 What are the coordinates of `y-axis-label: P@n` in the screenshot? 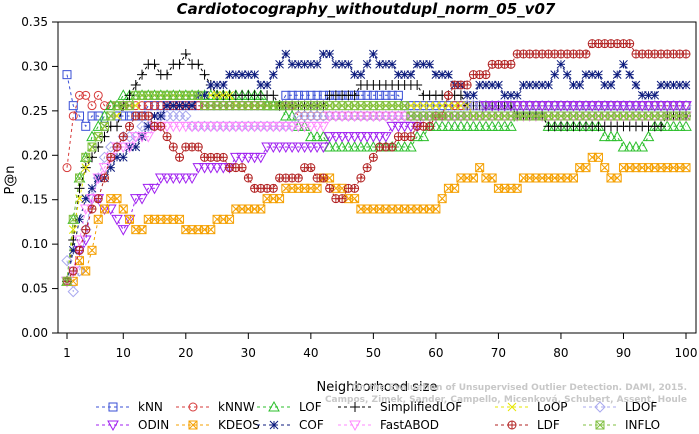 It's located at (10, 179).